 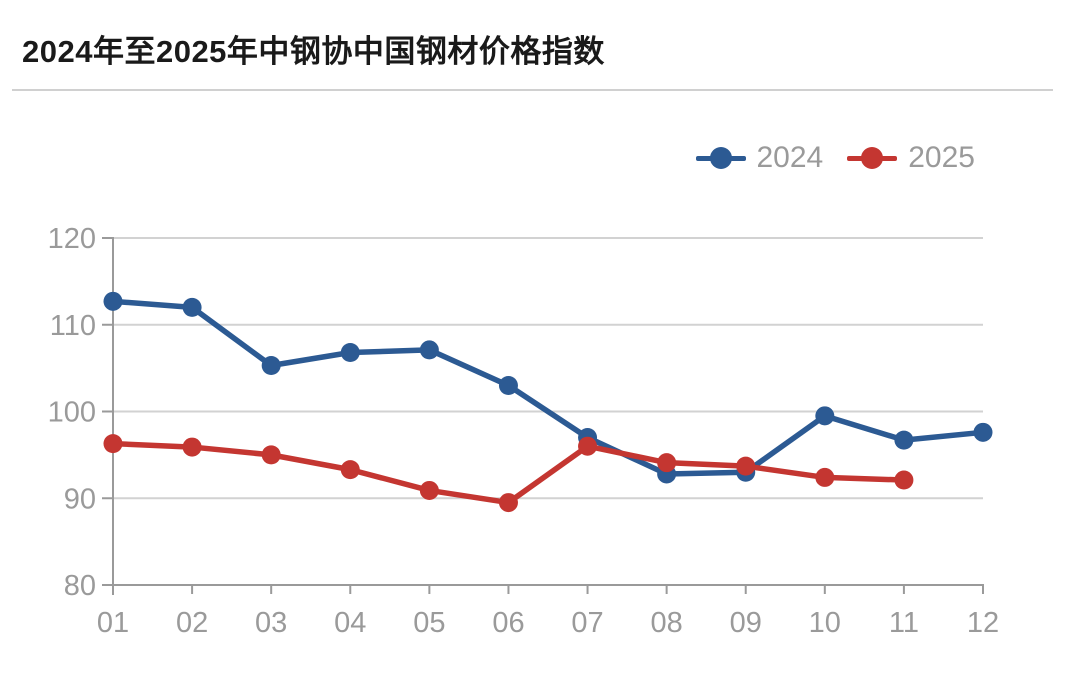 I want to click on y-axis-label-100: 100, so click(x=72, y=413).